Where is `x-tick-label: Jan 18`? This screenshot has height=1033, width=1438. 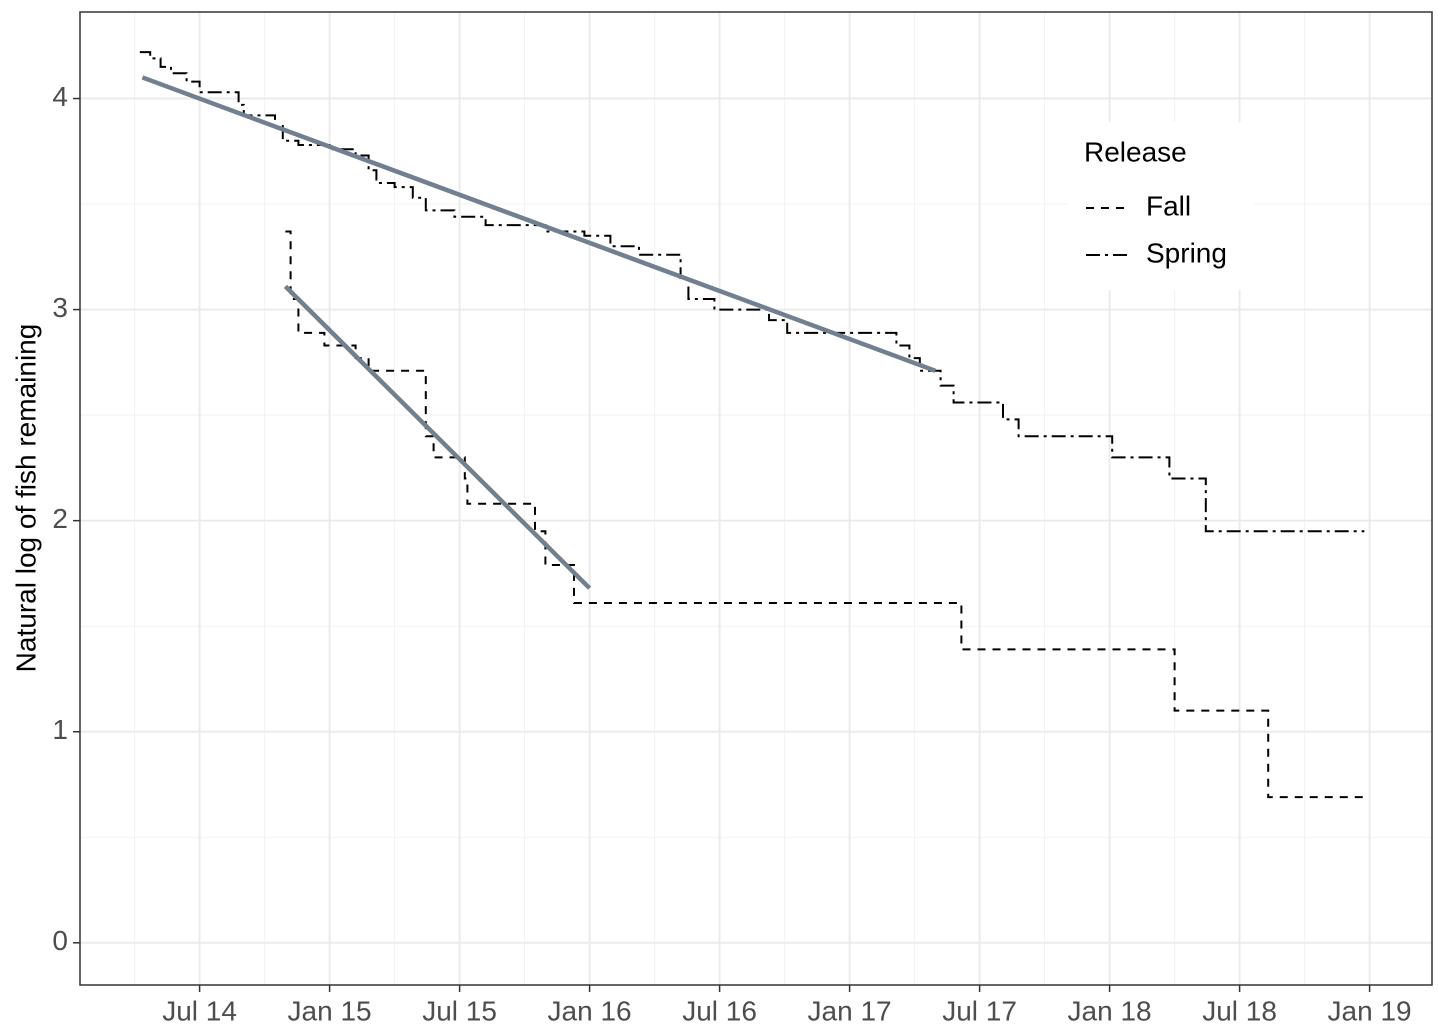 x-tick-label: Jan 18 is located at coordinates (1110, 1010).